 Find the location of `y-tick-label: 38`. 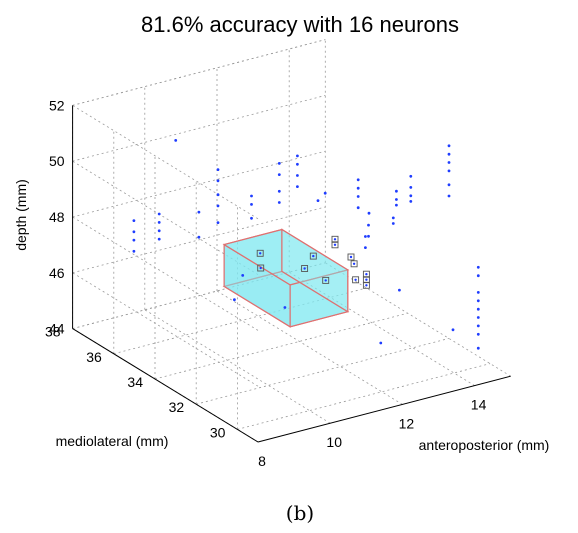

y-tick-label: 38 is located at coordinates (53, 332).